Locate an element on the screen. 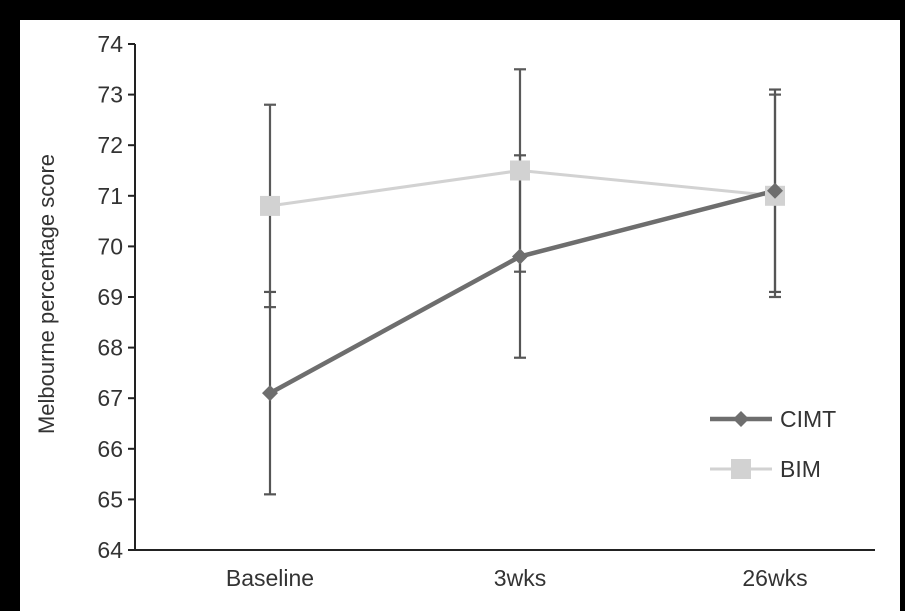 This screenshot has height=611, width=905. x-tick-label: 3wks is located at coordinates (520, 578).